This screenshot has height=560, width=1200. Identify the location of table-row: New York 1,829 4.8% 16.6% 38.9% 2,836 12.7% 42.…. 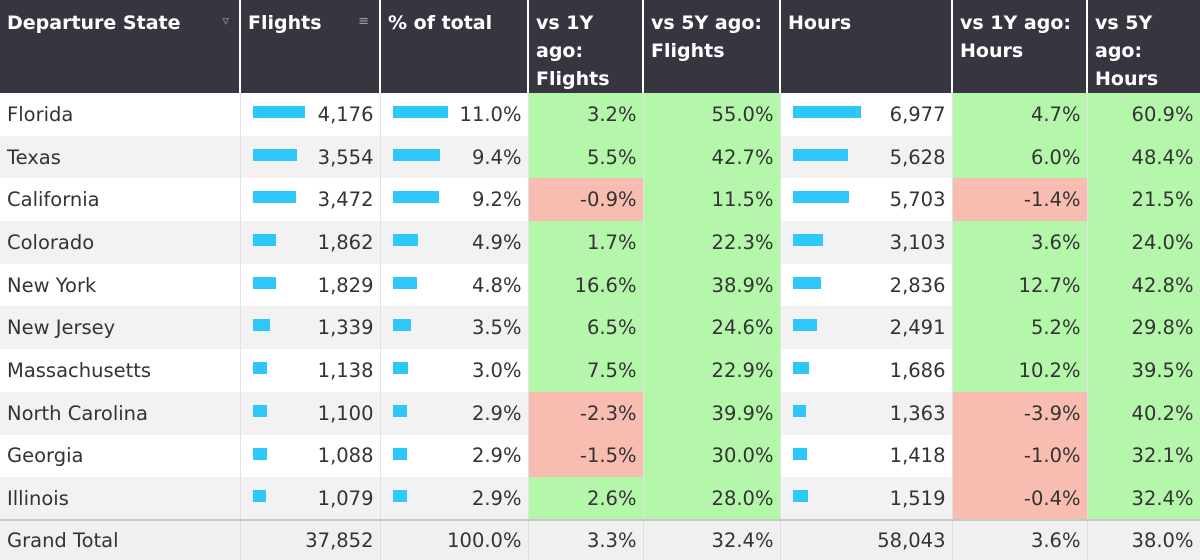
(600, 285).